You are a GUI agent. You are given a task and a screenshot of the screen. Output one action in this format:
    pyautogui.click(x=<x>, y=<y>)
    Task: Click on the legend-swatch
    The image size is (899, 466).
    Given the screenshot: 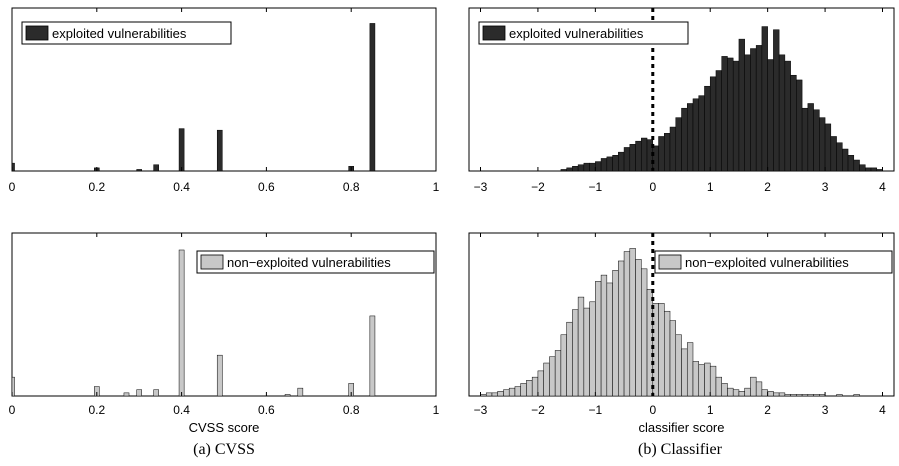 What is the action you would take?
    pyautogui.click(x=494, y=33)
    